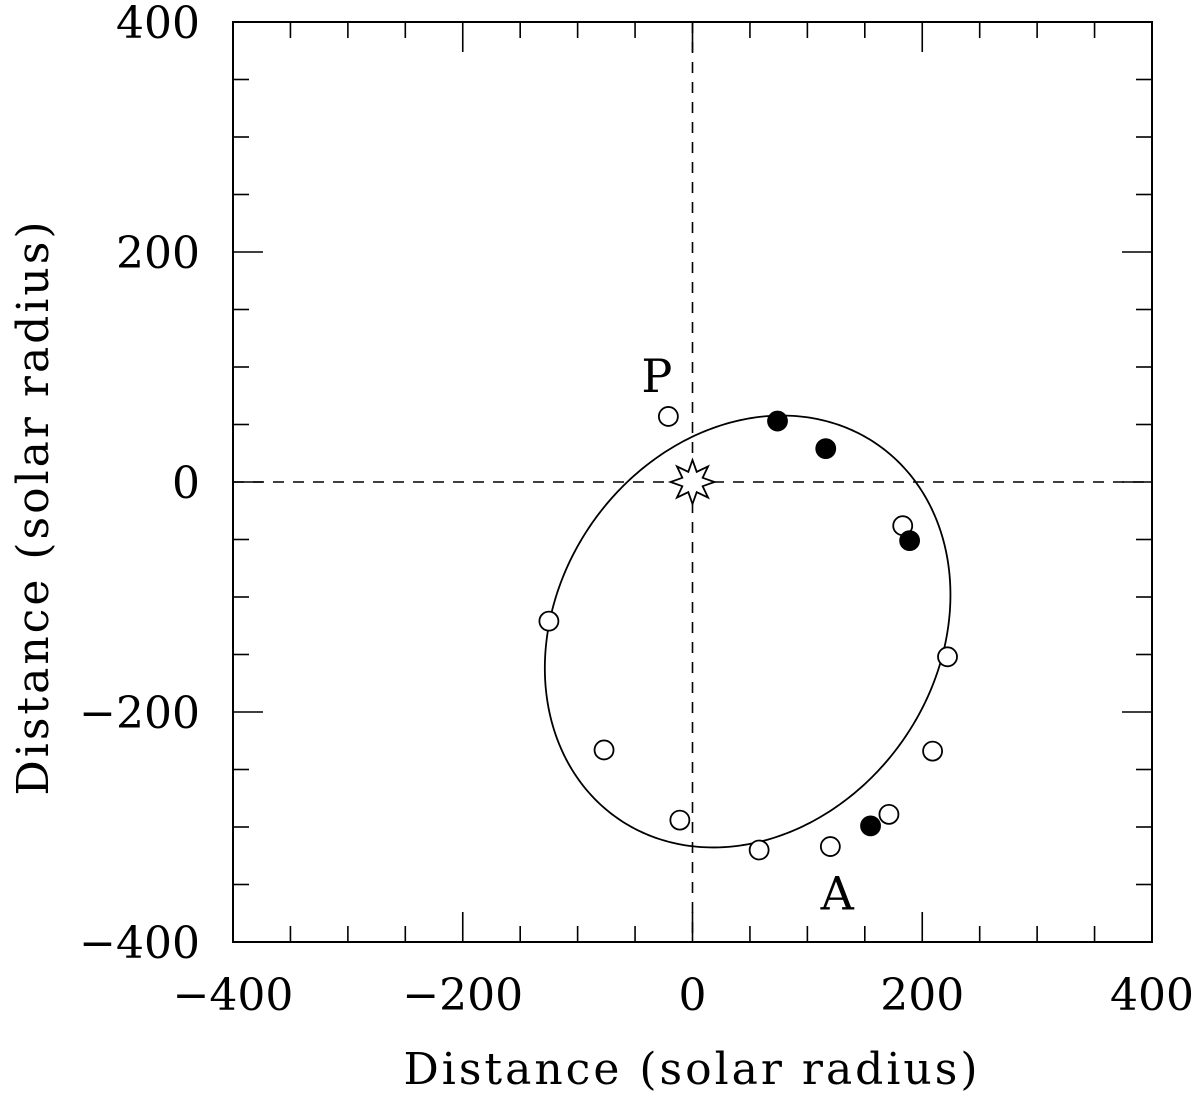 This screenshot has height=1100, width=1200. I want to click on annotation-p: P, so click(656, 376).